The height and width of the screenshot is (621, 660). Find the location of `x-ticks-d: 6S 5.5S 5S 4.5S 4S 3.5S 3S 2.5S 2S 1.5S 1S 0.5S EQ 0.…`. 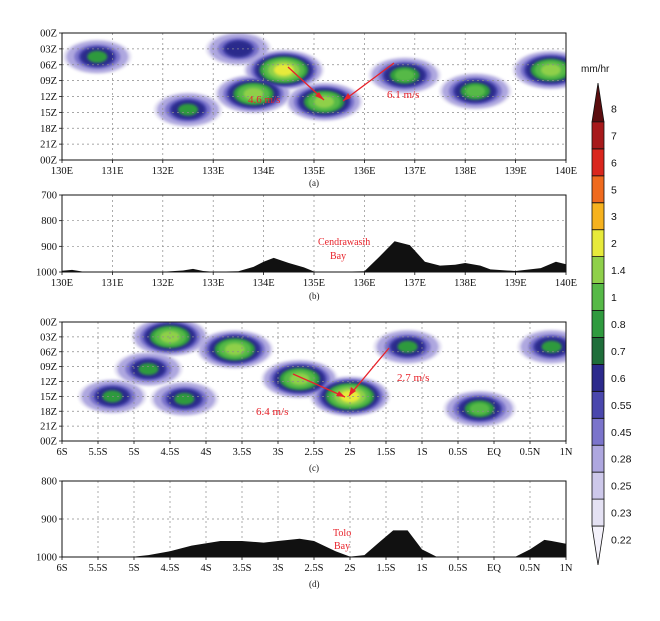

x-ticks-d: 6S 5.5S 5S 4.5S 4S 3.5S 3S 2.5S 2S 1.5S 1S 0.5S EQ 0.… is located at coordinates (314, 565).